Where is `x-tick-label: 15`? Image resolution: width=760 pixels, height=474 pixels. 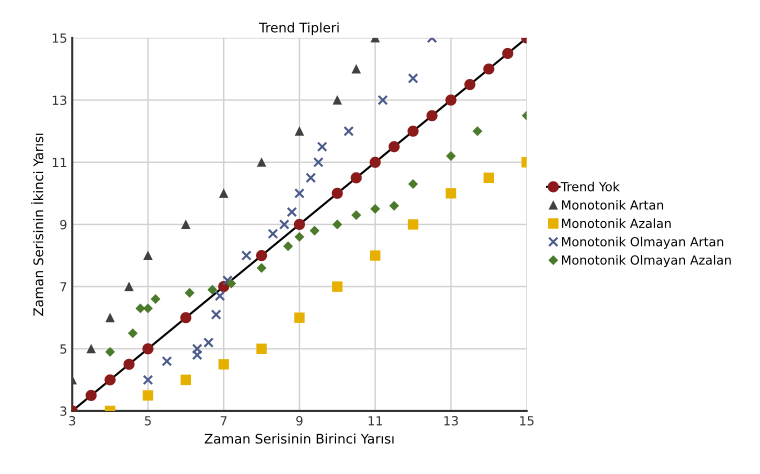 x-tick-label: 15 is located at coordinates (527, 421).